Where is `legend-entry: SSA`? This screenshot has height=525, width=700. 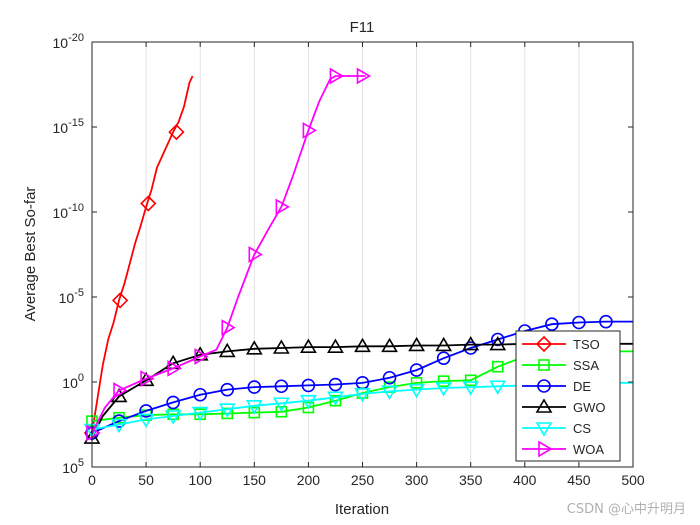 legend-entry: SSA is located at coordinates (560, 365).